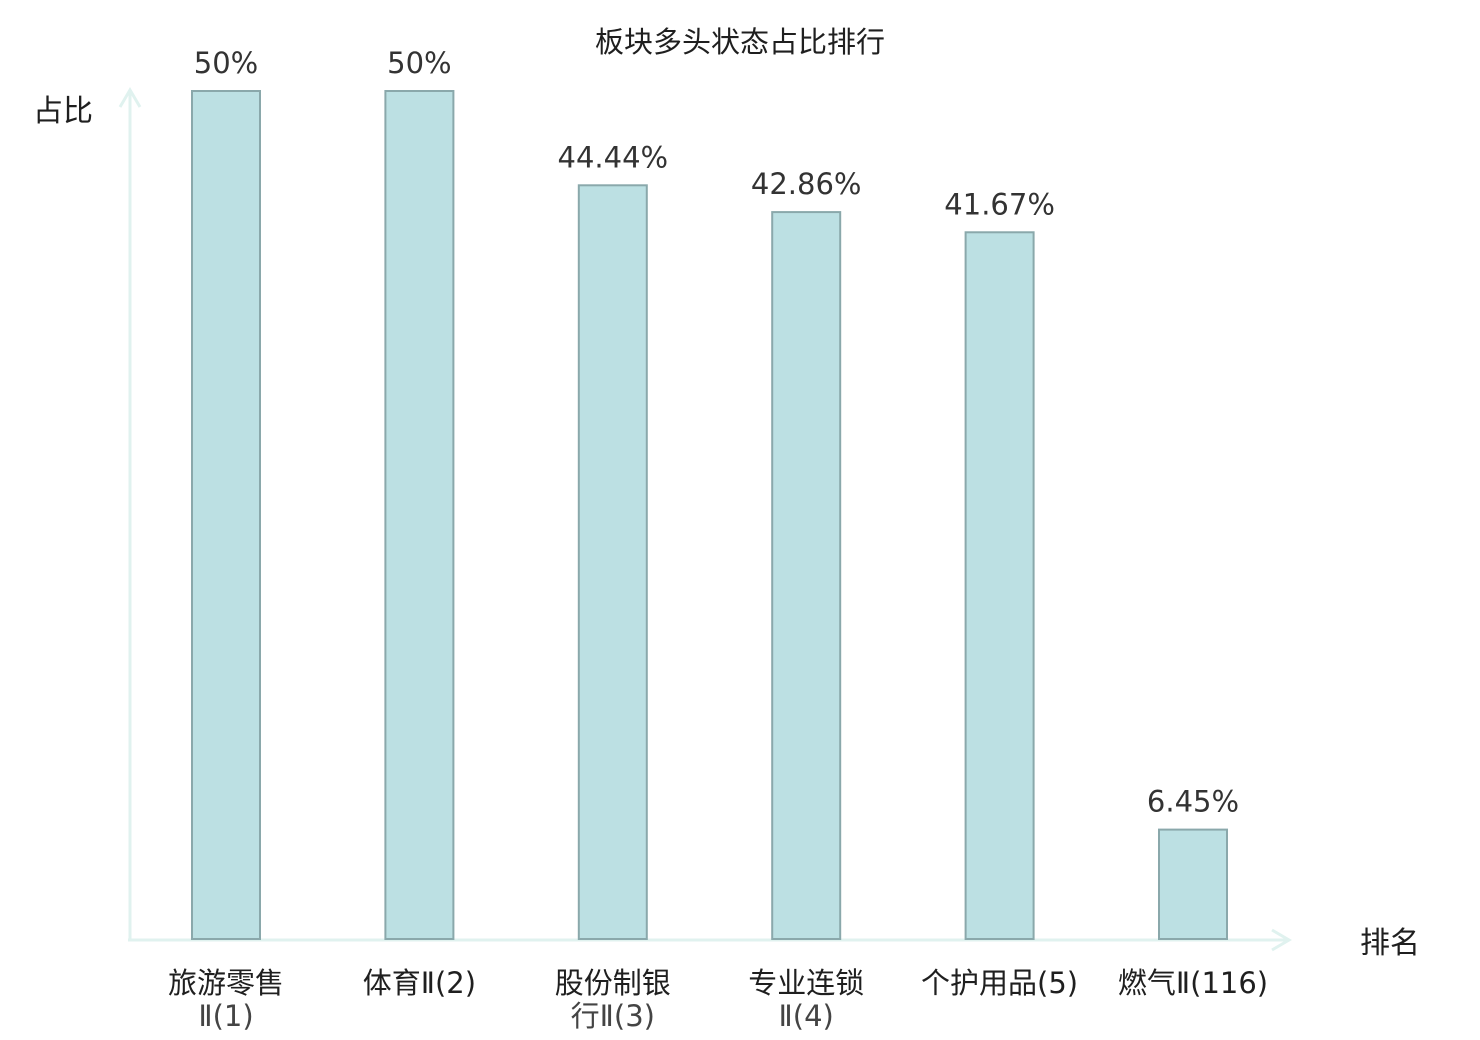  I want to click on y-axis-arrow, so click(130, 97).